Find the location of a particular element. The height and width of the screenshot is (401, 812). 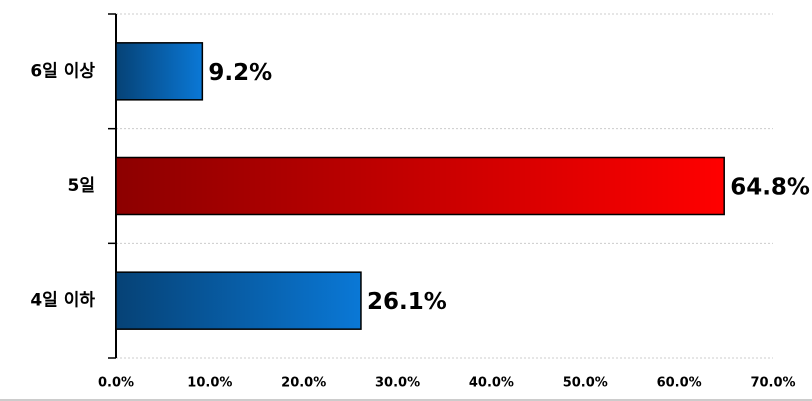

x-tick-label: 30.0% is located at coordinates (397, 383).